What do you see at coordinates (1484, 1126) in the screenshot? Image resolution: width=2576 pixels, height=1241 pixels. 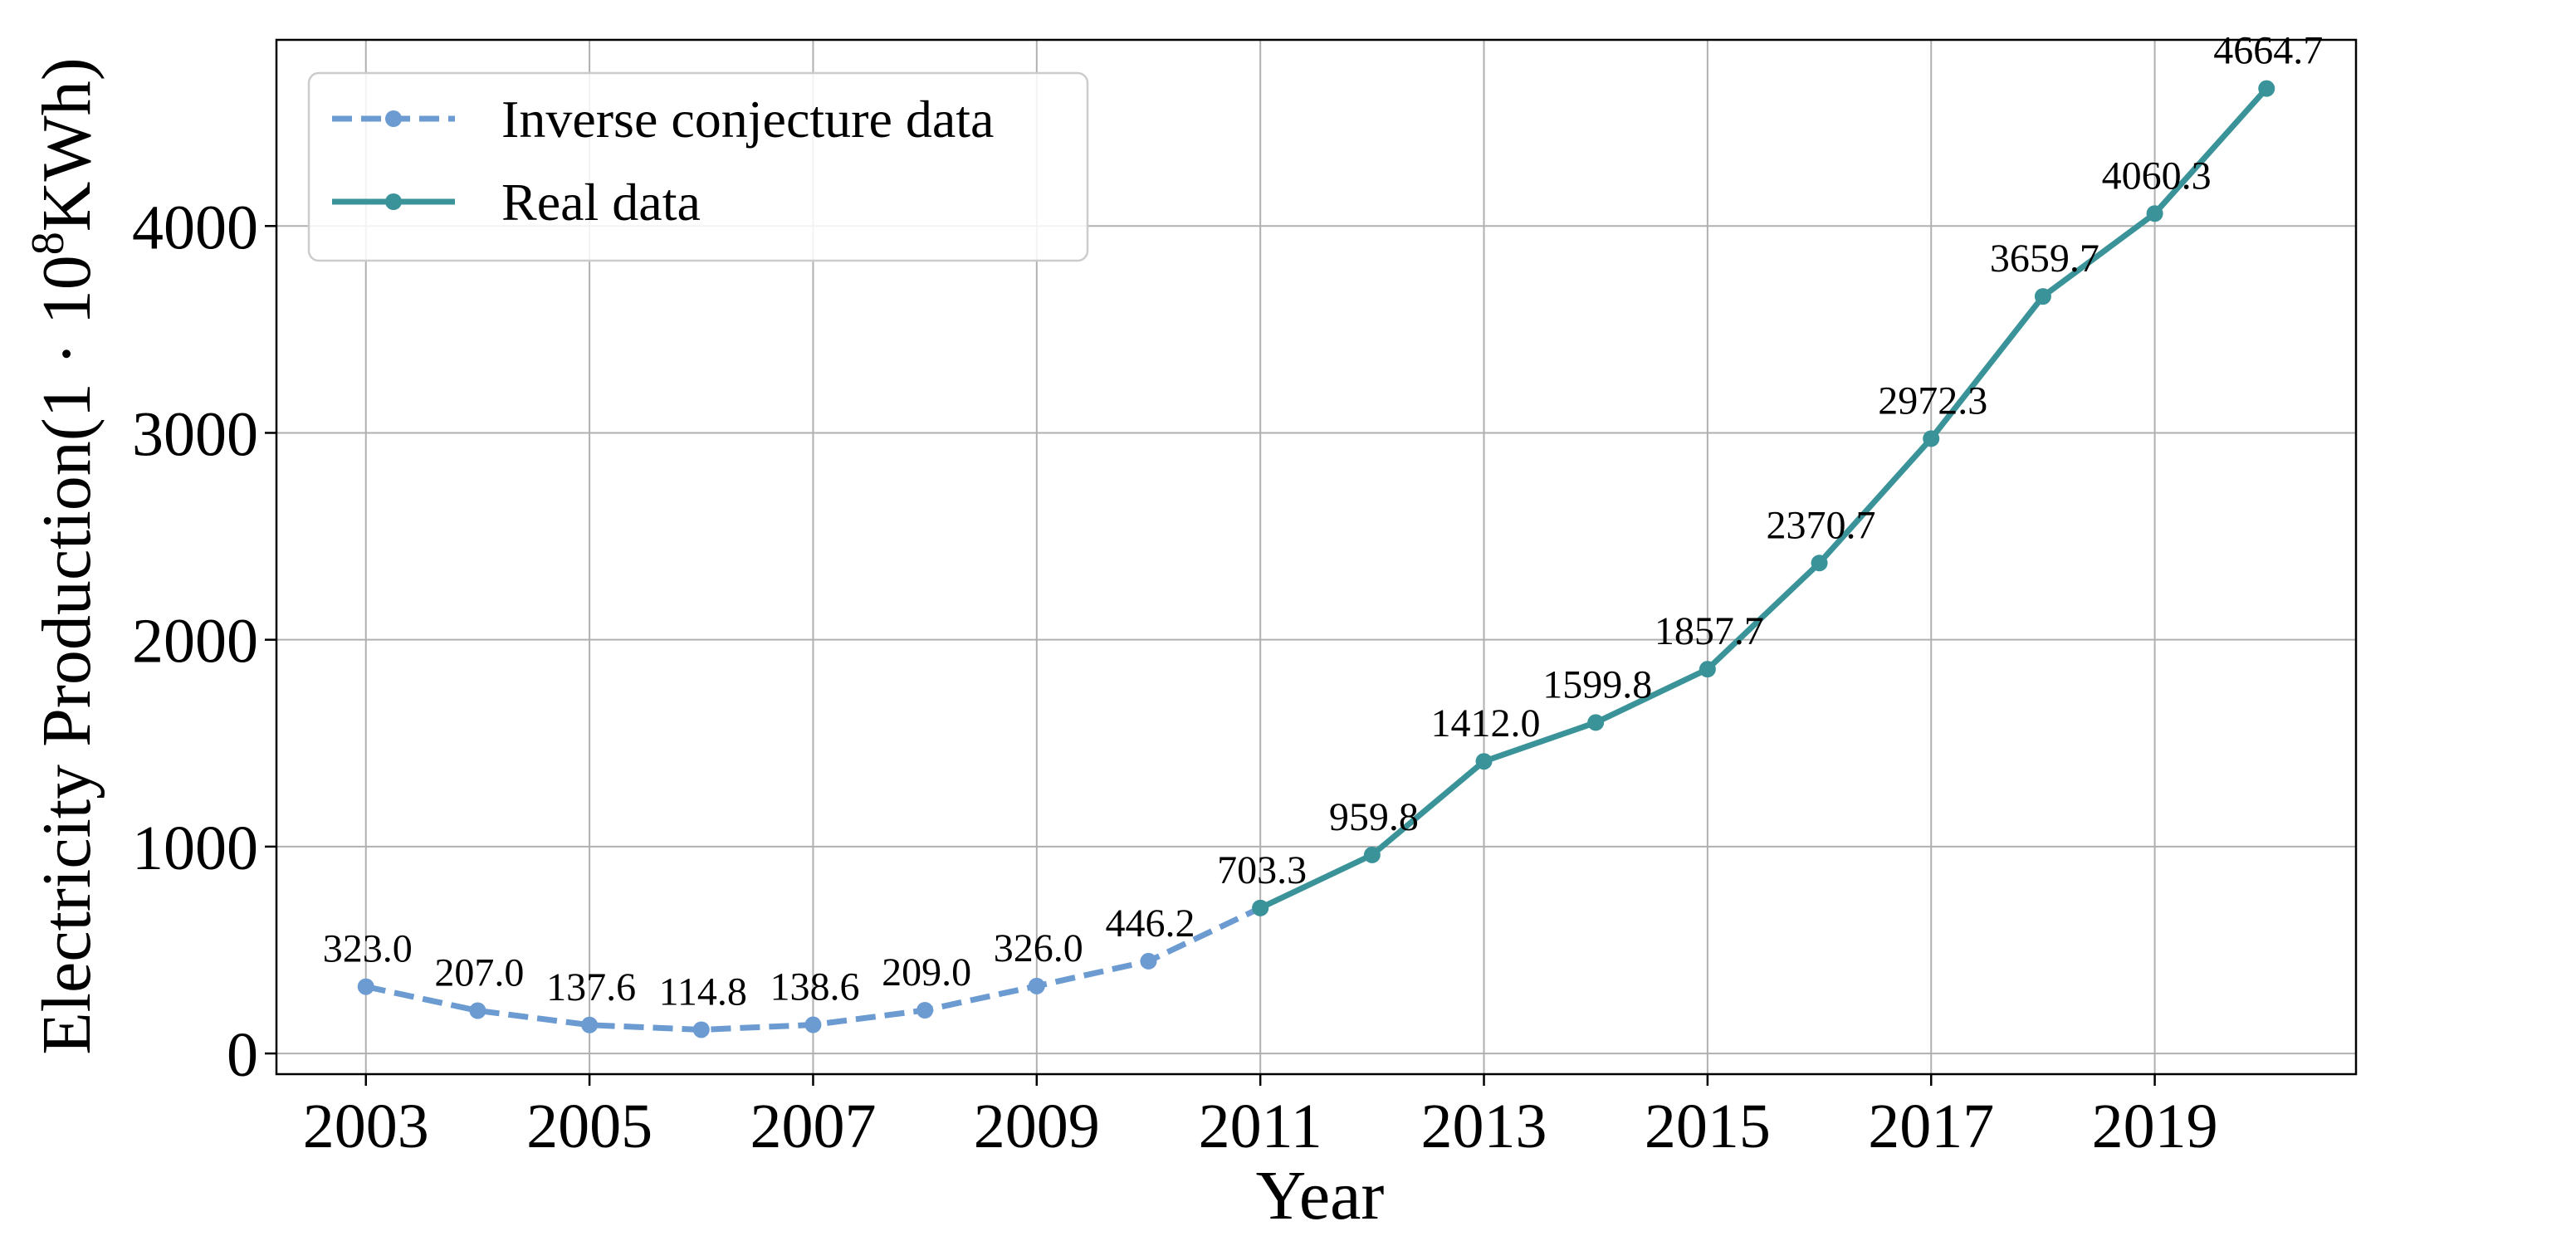 I see `x-tick-label: 2013` at bounding box center [1484, 1126].